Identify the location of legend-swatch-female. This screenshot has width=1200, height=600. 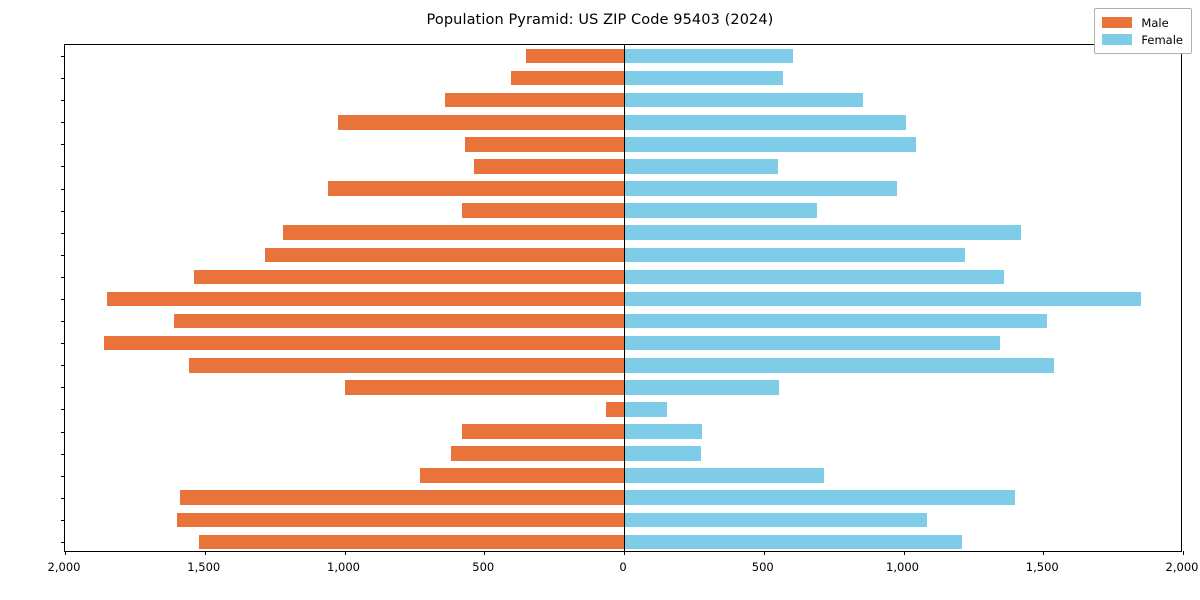
(1117, 39).